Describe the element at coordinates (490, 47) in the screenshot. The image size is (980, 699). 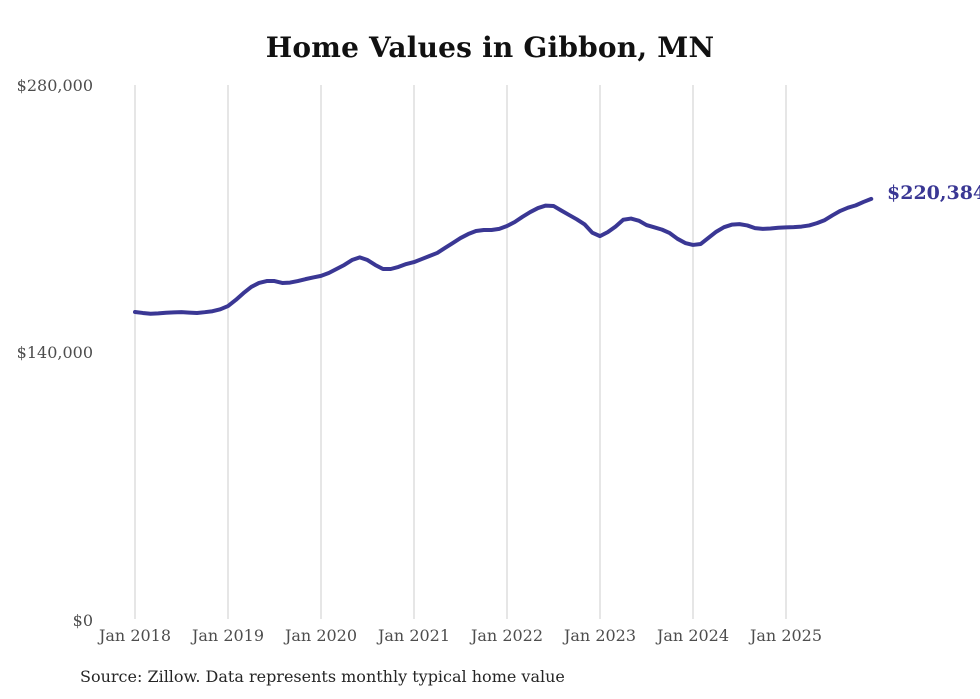
I see `chart-title: Home Values in Gibbon, MN` at that location.